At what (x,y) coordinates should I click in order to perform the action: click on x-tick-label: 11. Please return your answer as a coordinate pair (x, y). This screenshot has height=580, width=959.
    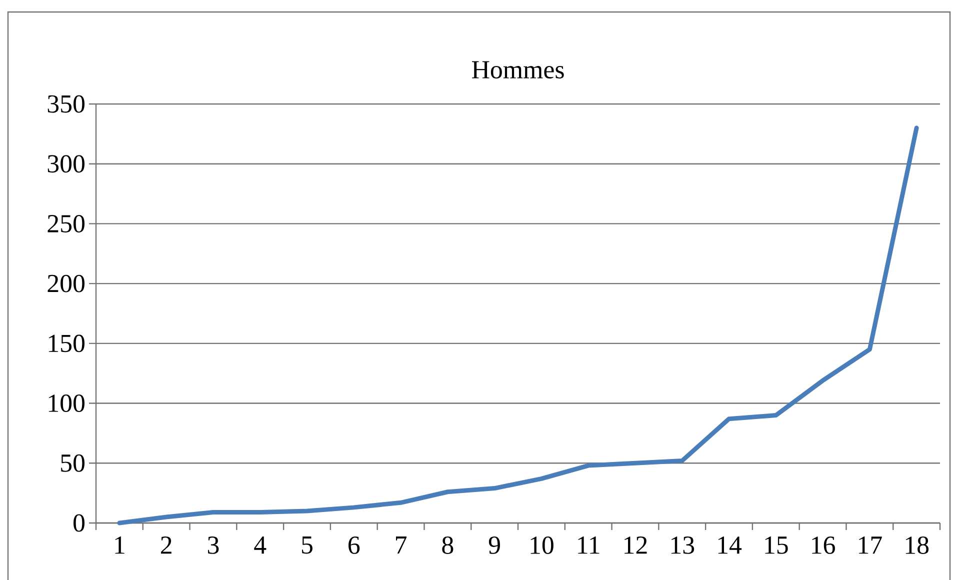
    Looking at the image, I should click on (589, 545).